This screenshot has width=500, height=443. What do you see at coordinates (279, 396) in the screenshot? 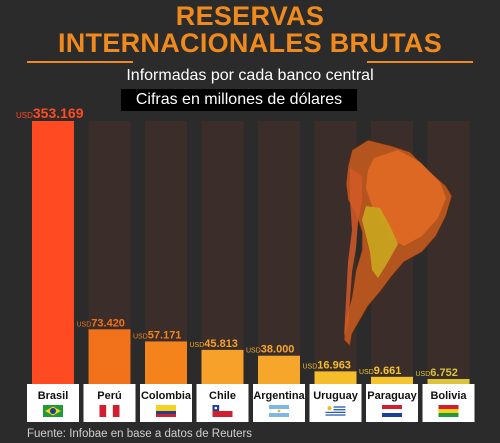
I see `category-label-argentina: Argentina` at bounding box center [279, 396].